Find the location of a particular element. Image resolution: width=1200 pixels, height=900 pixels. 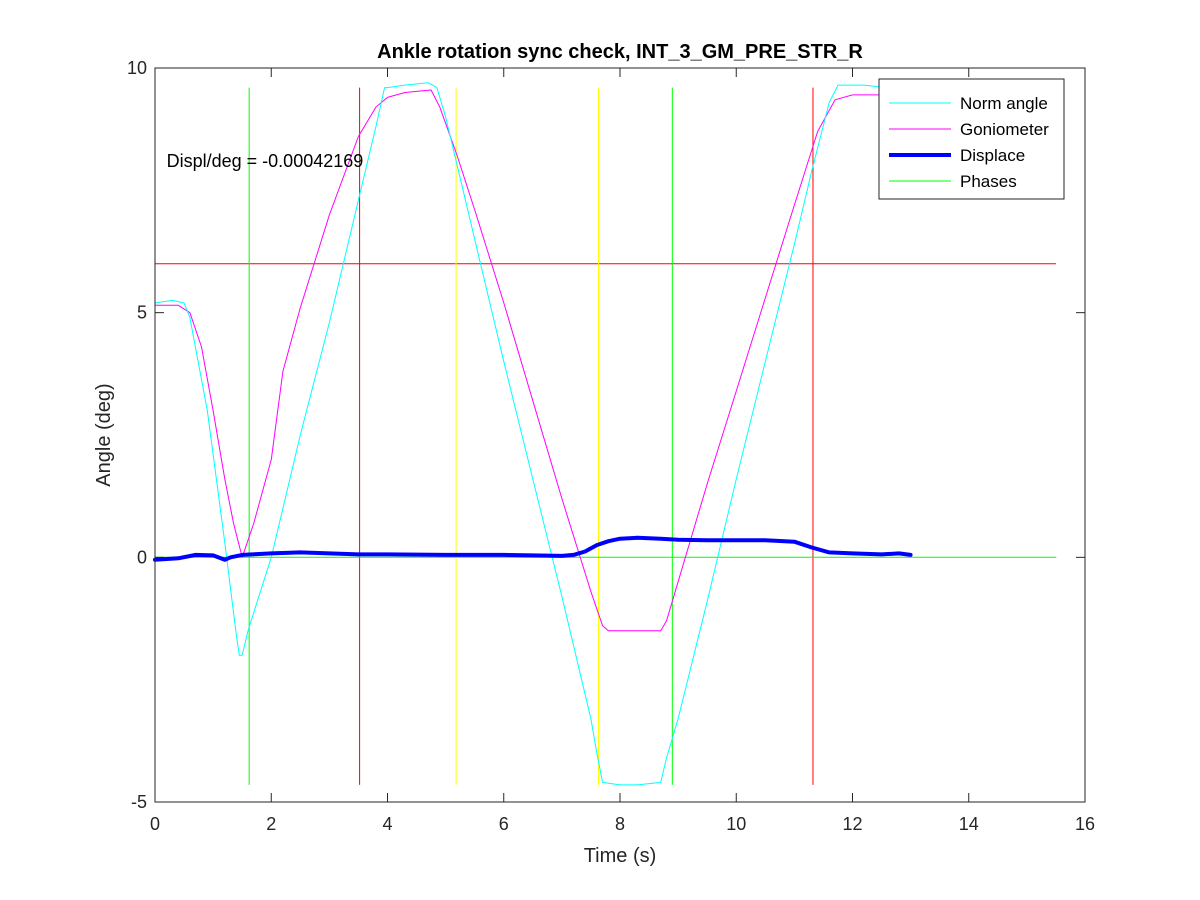

x-tick-label: 8 is located at coordinates (620, 824).